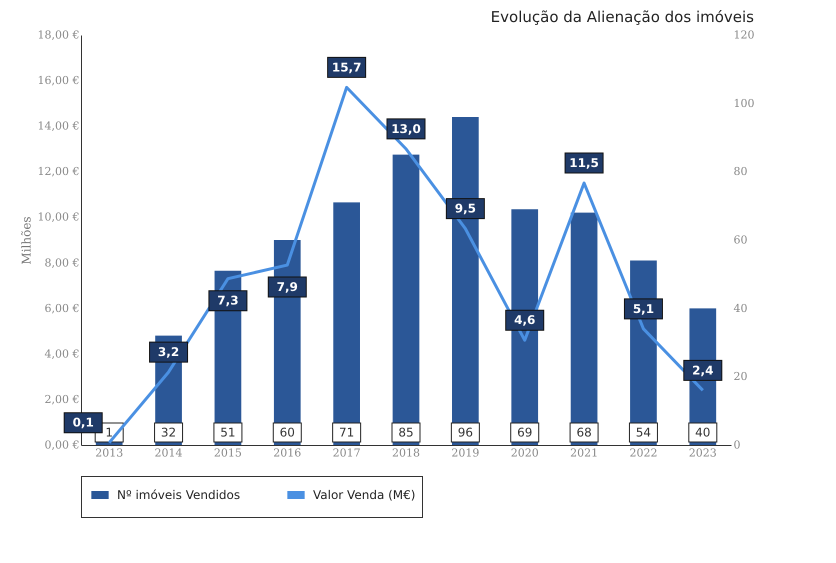  I want to click on data-label: 85, so click(406, 433).